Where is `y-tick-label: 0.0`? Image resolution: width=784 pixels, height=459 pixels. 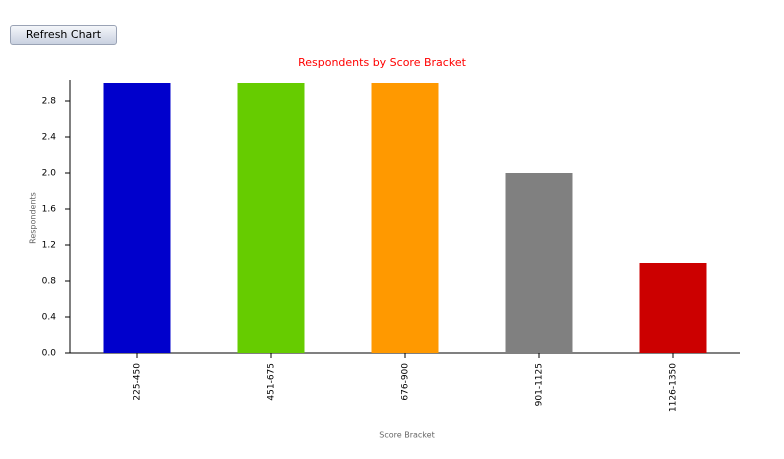 y-tick-label: 0.0 is located at coordinates (49, 354).